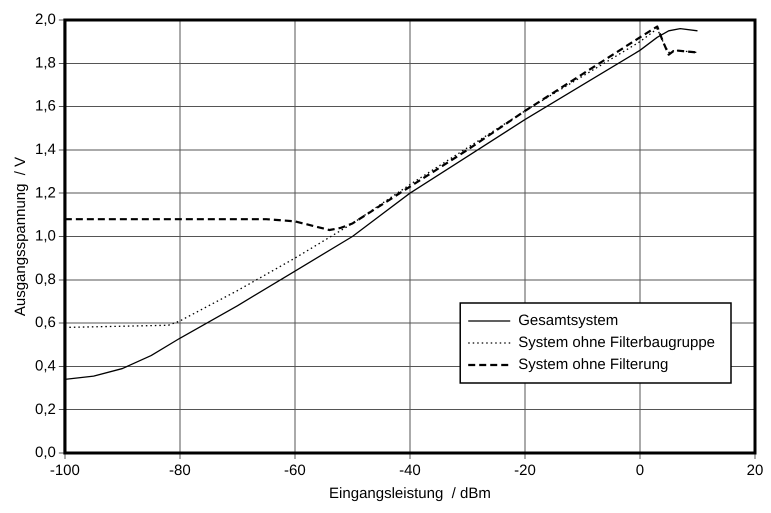 The height and width of the screenshot is (513, 771). I want to click on x-tick-label: -20, so click(525, 471).